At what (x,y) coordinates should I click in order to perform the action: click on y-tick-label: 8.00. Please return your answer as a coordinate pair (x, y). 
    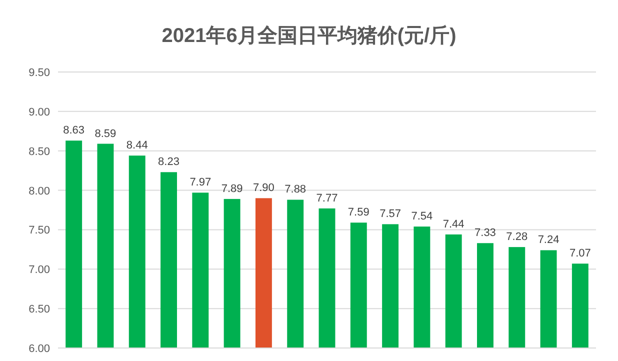
    Looking at the image, I should click on (39, 191).